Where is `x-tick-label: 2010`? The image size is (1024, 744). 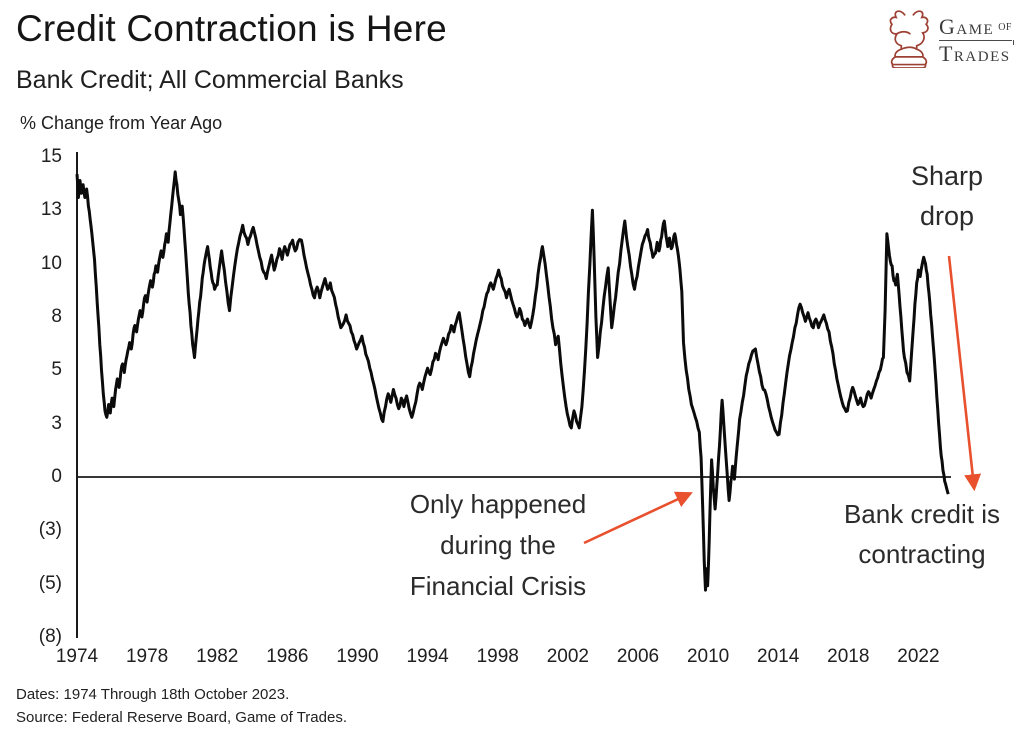 x-tick-label: 2010 is located at coordinates (708, 656).